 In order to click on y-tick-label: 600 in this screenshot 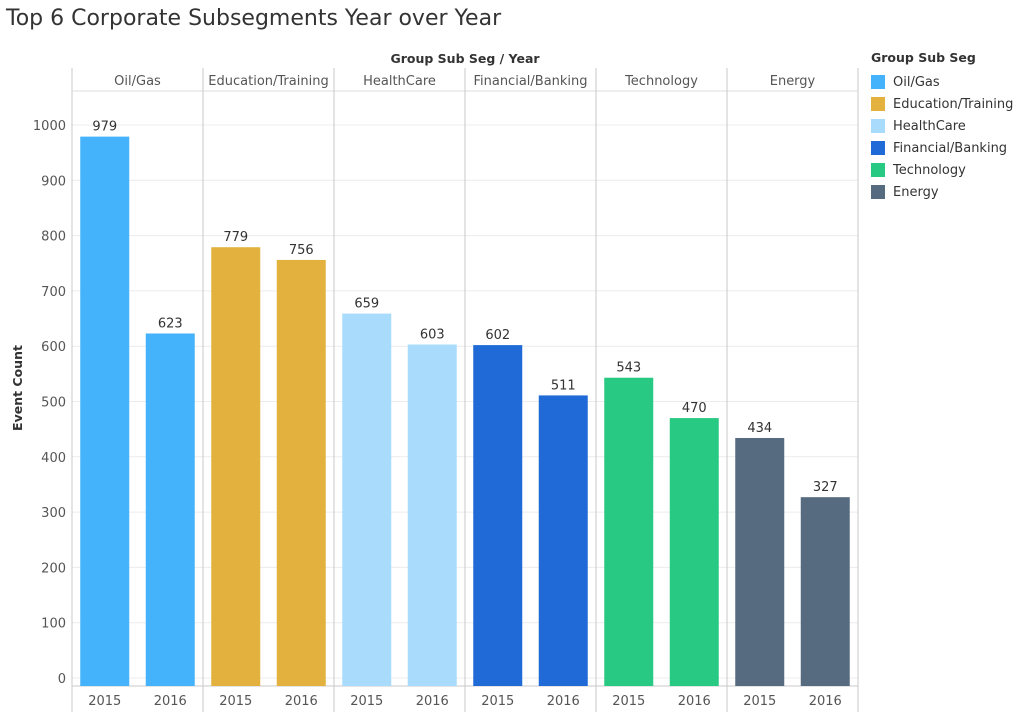, I will do `click(53, 347)`.